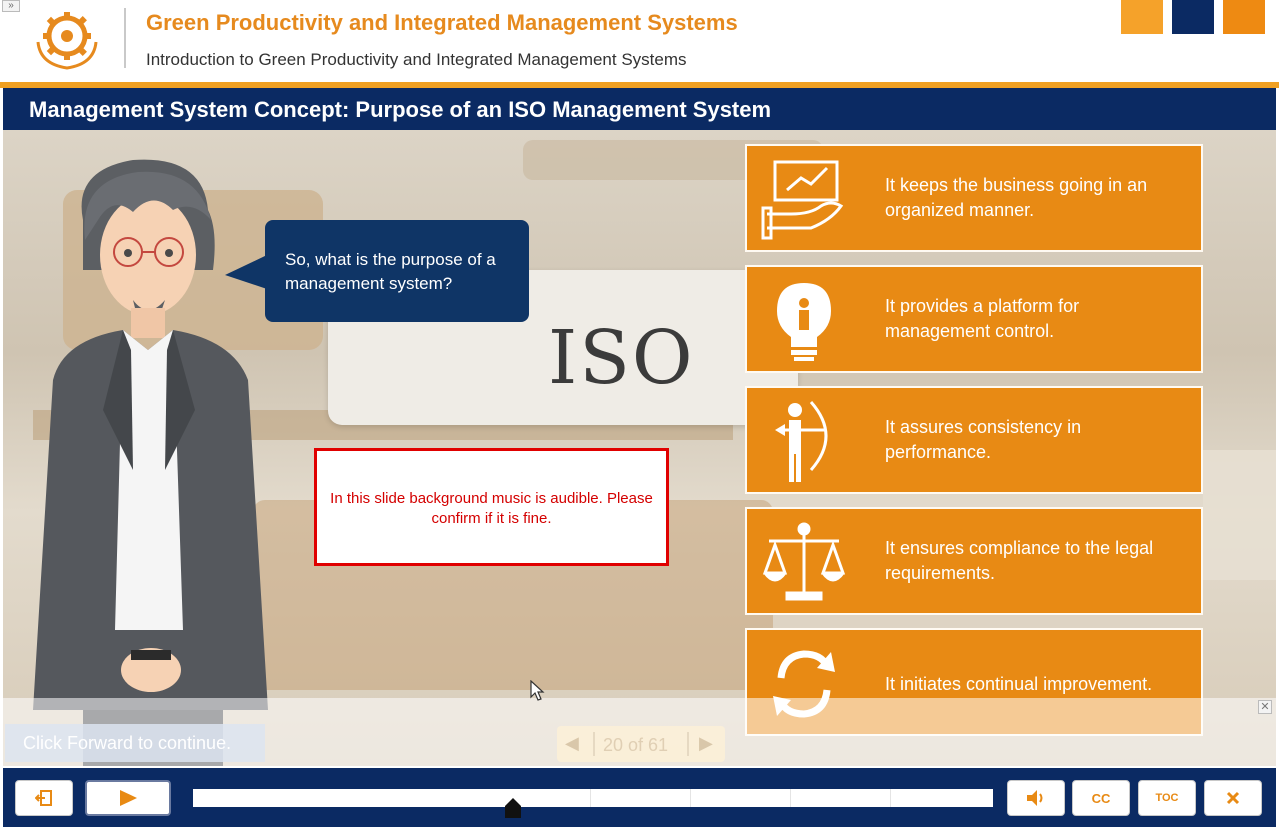  I want to click on exit-icon, so click(43, 798).